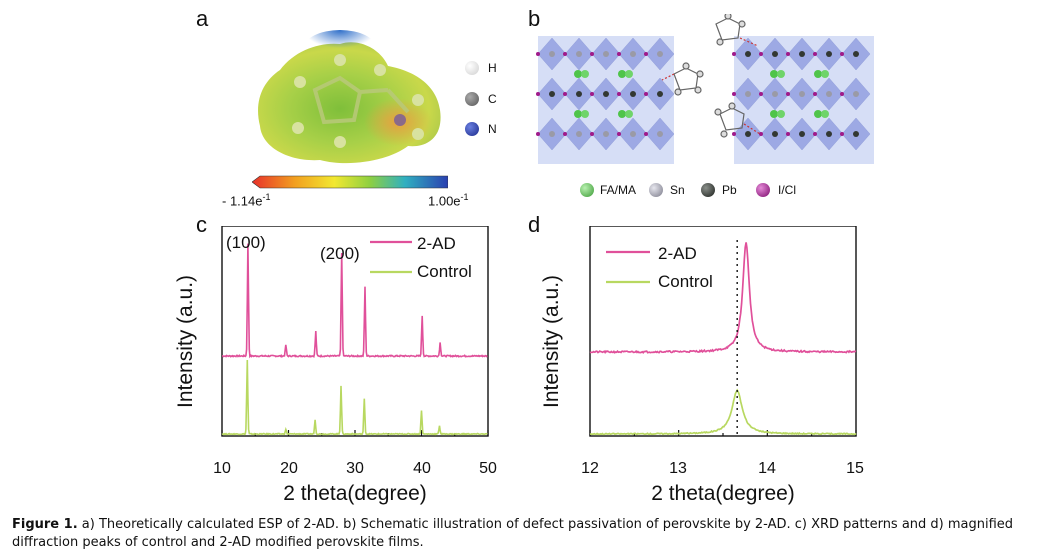 The width and height of the screenshot is (1050, 560). I want to click on chart-d-legend-2ad: 2-AD, so click(677, 253).